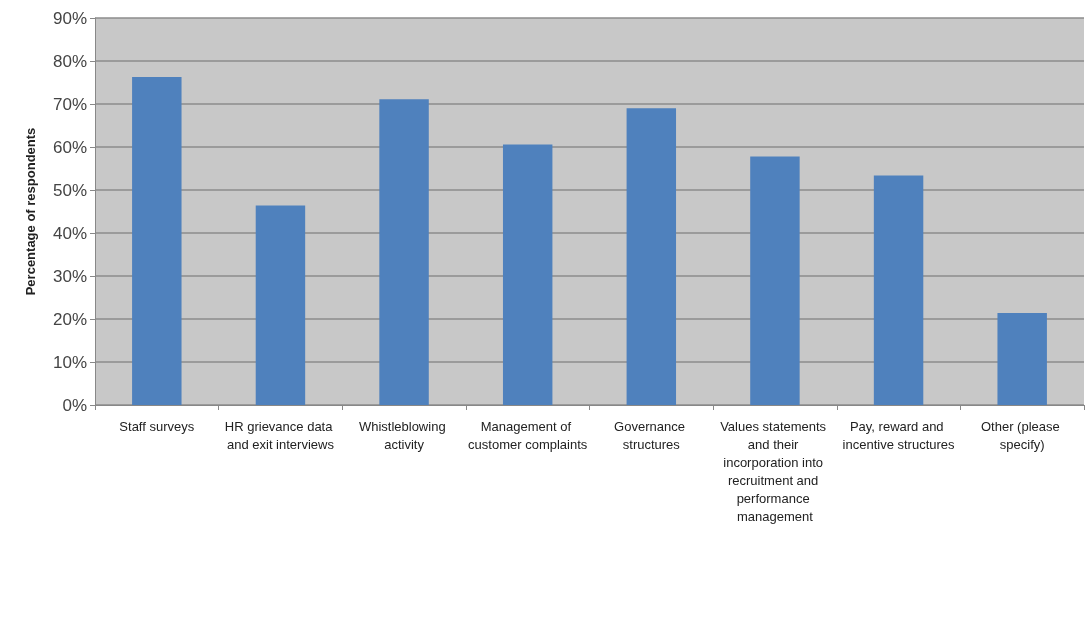 The width and height of the screenshot is (1092, 620). What do you see at coordinates (69, 61) in the screenshot?
I see `y-tick-label: 80%` at bounding box center [69, 61].